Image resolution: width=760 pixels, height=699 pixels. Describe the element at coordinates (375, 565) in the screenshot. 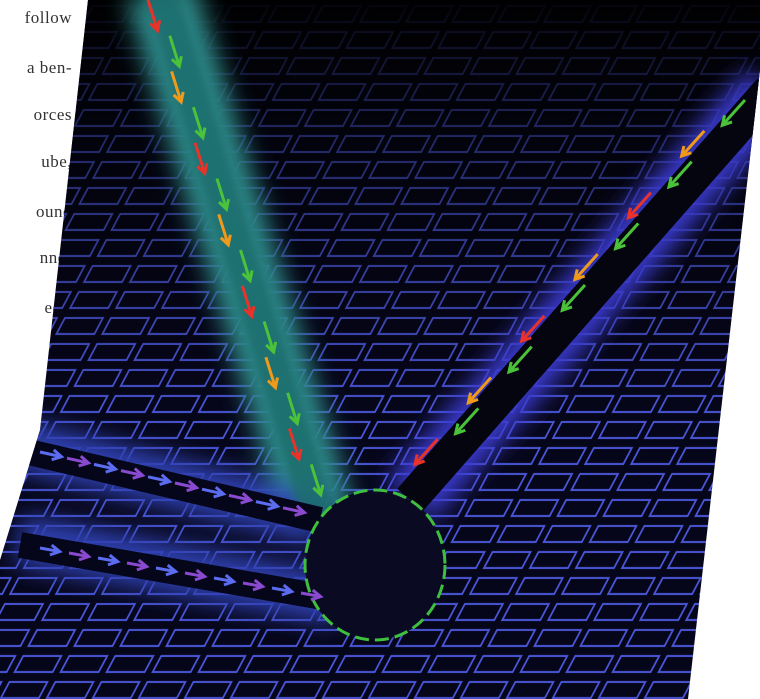

I see `tube` at that location.